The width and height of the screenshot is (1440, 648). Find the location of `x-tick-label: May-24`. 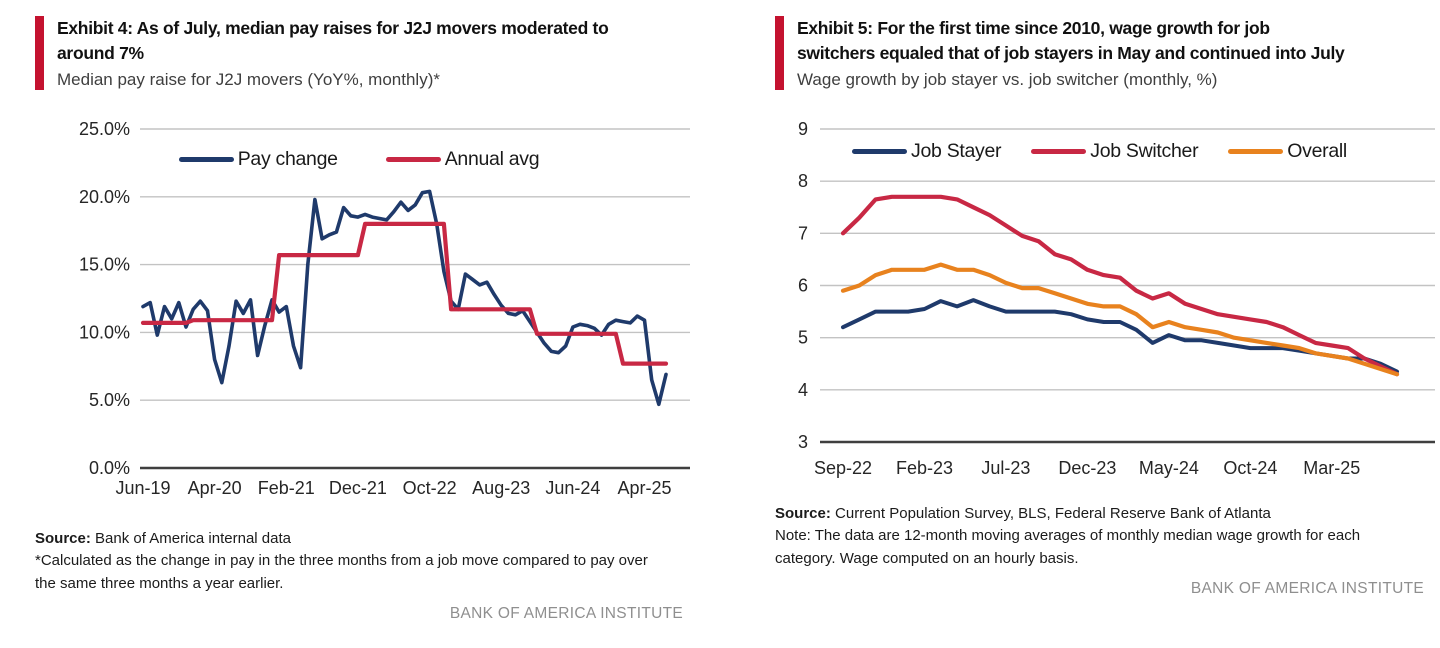

x-tick-label: May-24 is located at coordinates (1169, 468).